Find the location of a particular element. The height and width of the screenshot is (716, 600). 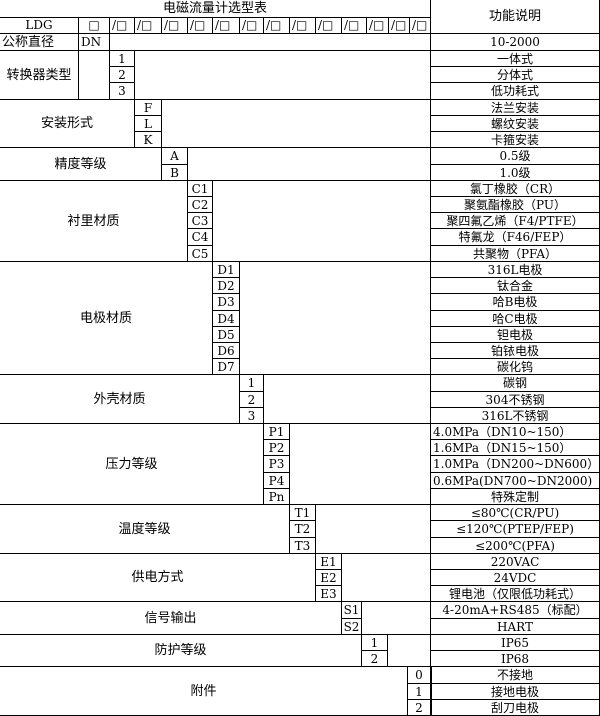

group-label: 衬里材质 is located at coordinates (94, 221).